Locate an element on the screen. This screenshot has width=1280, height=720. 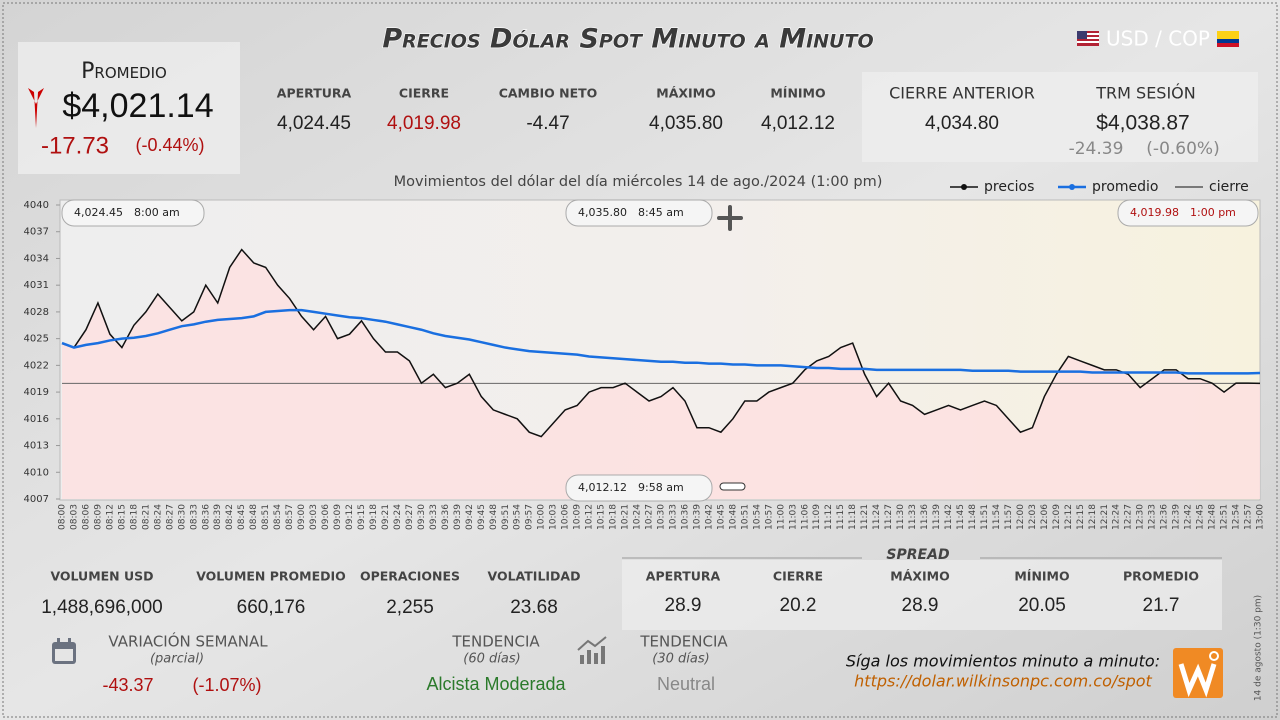
title: Precios Dólar Spot Minuto a Minuto is located at coordinates (627, 39).